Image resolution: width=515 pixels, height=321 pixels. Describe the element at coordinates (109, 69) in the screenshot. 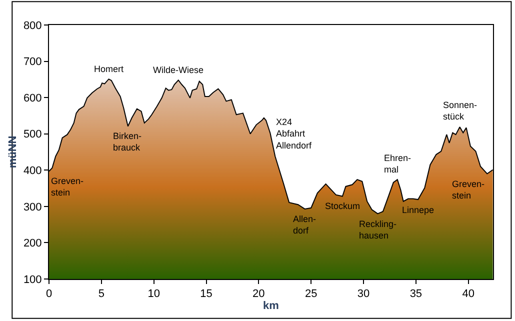

I see `annotation: Homert` at that location.